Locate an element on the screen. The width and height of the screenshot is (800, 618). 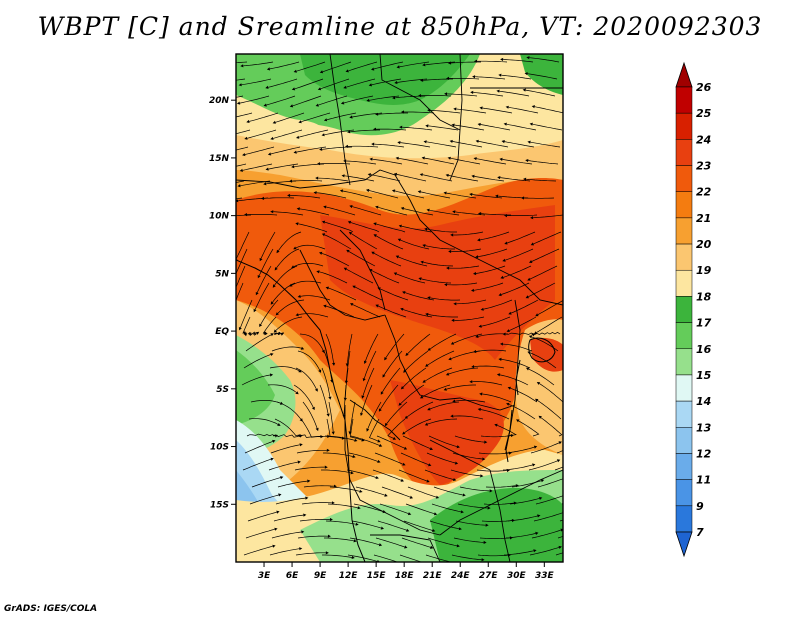
coastline is located at coordinates (301, 410).